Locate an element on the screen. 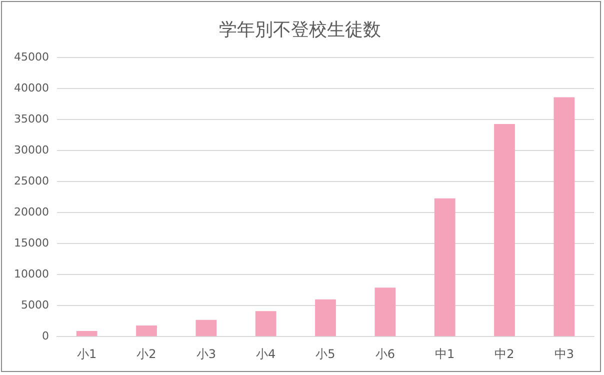 This screenshot has width=604, height=375. x-tick-label: 中3 is located at coordinates (564, 353).